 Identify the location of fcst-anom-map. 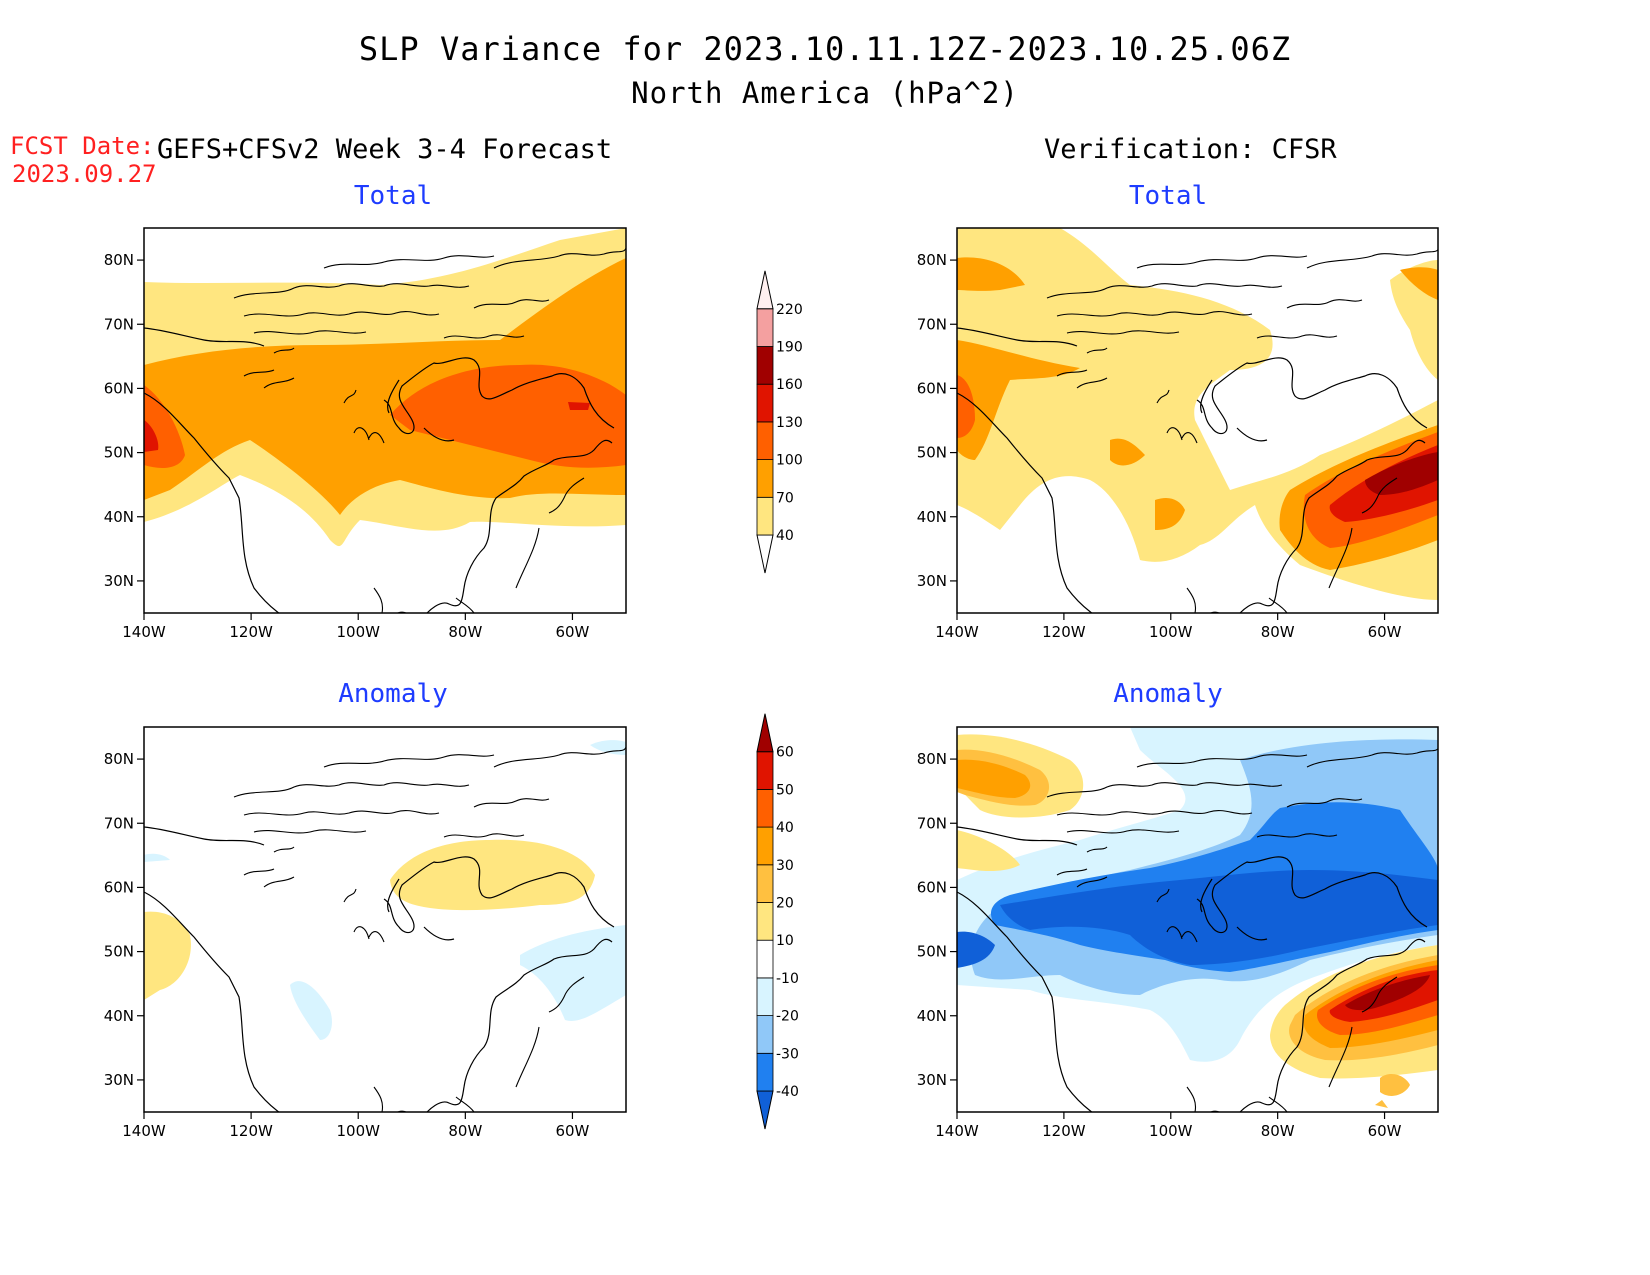
(385, 919).